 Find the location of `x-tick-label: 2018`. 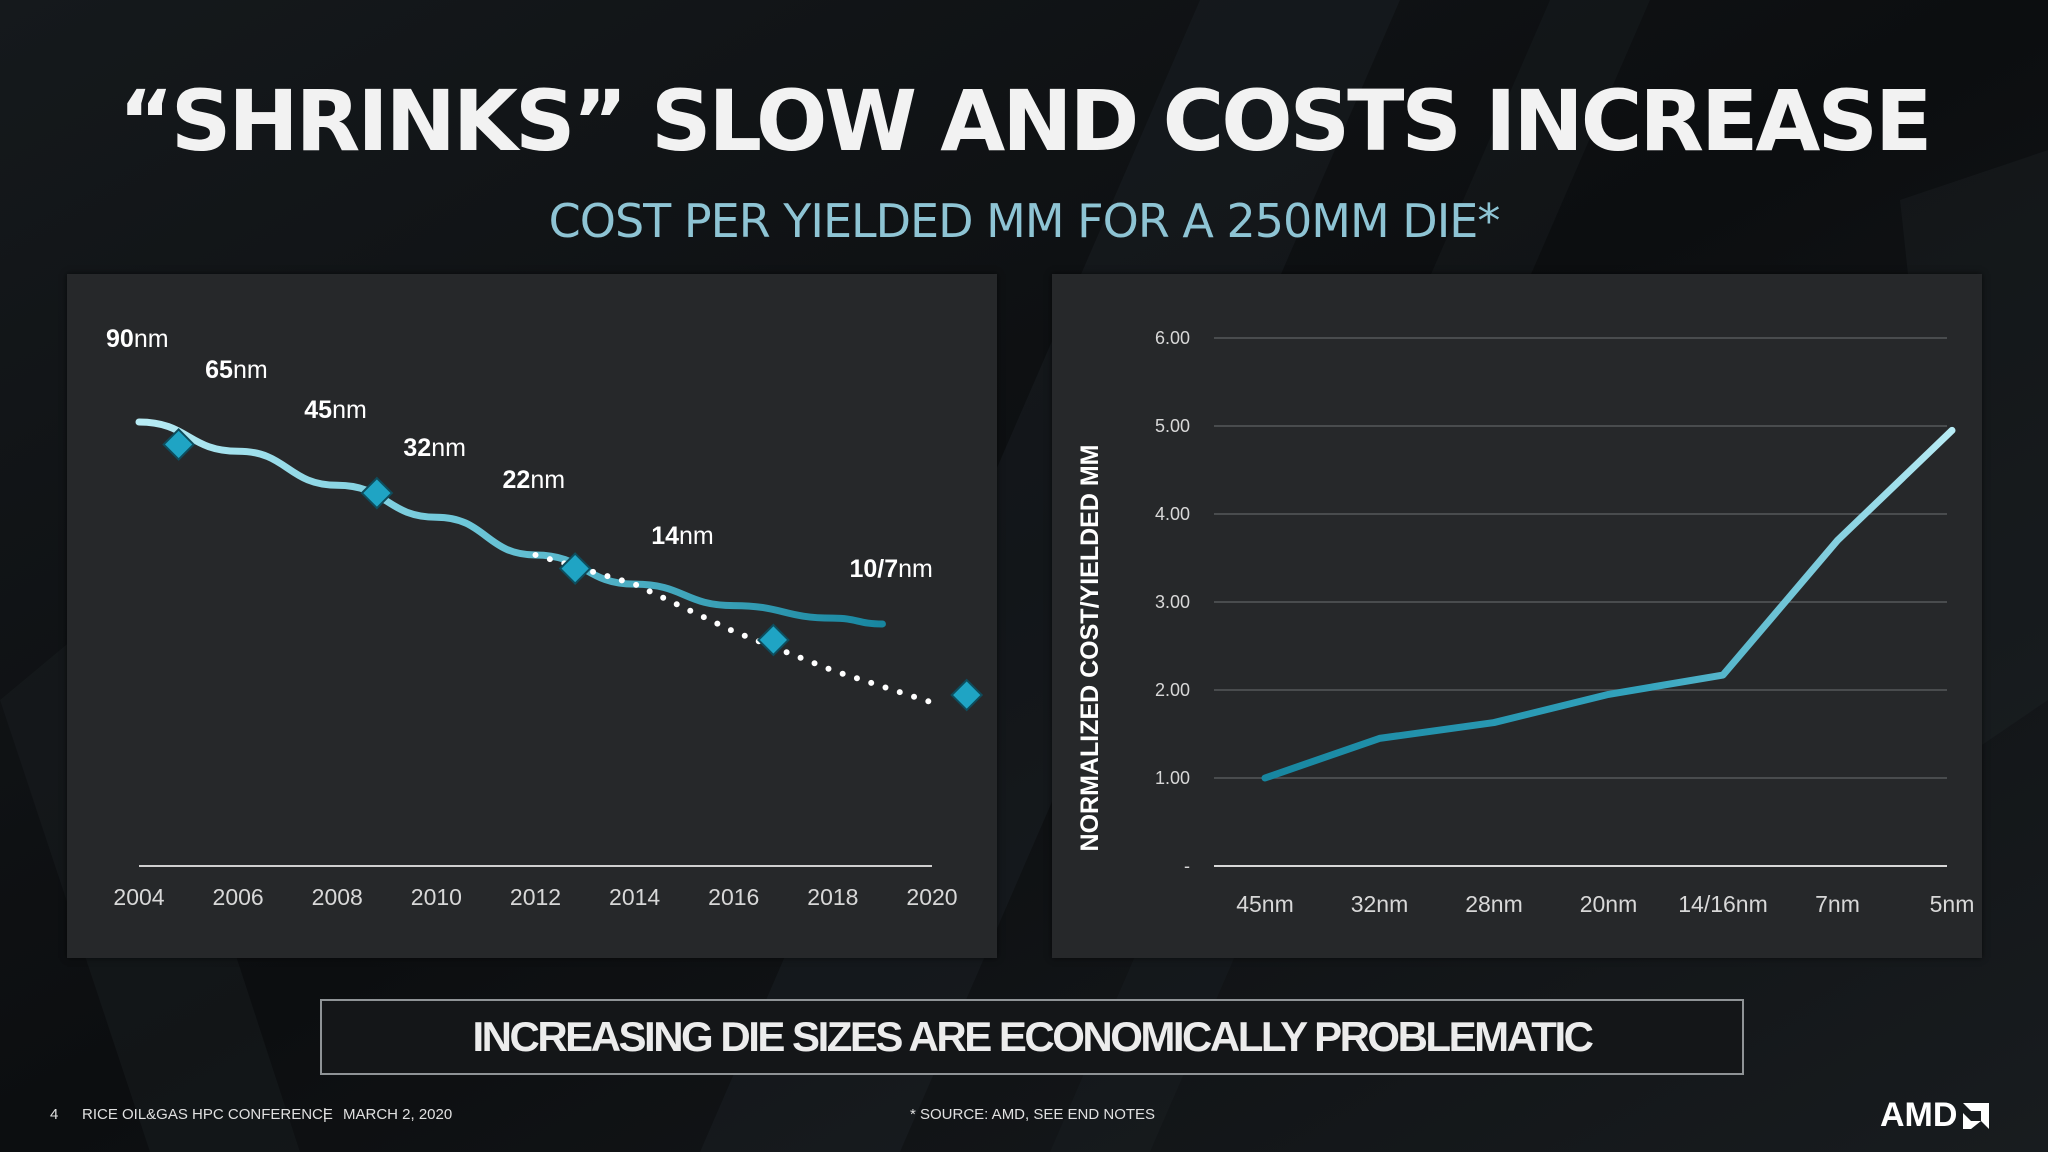

x-tick-label: 2018 is located at coordinates (832, 897).